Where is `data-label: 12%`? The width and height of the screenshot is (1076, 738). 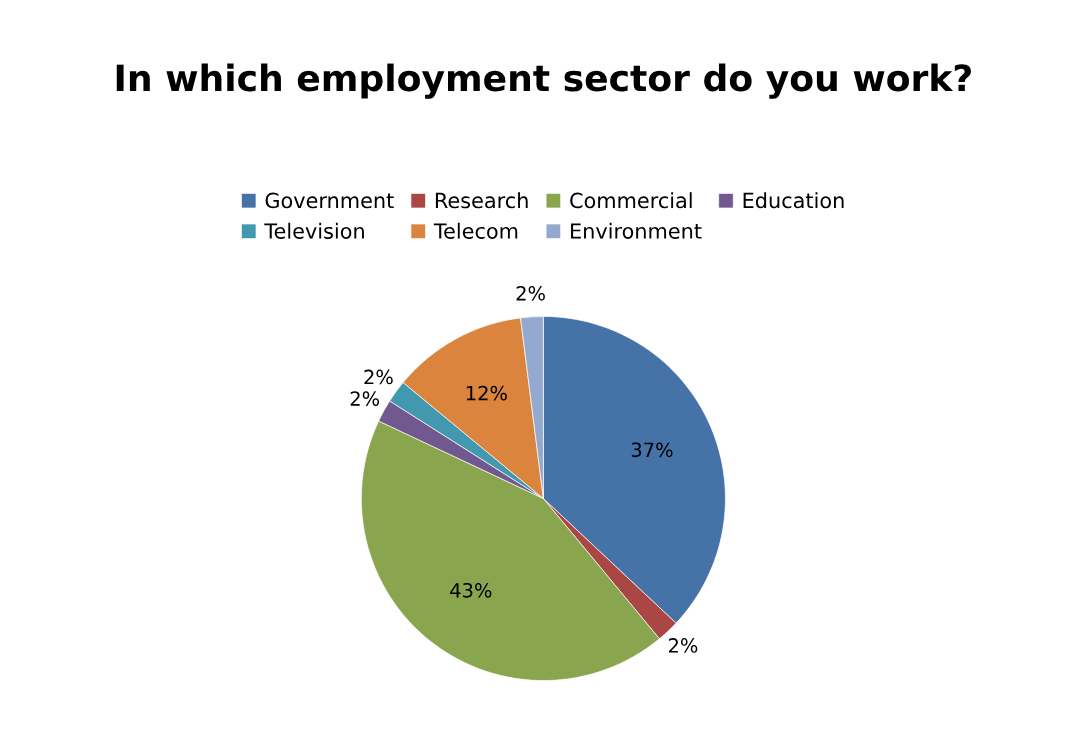 data-label: 12% is located at coordinates (486, 393).